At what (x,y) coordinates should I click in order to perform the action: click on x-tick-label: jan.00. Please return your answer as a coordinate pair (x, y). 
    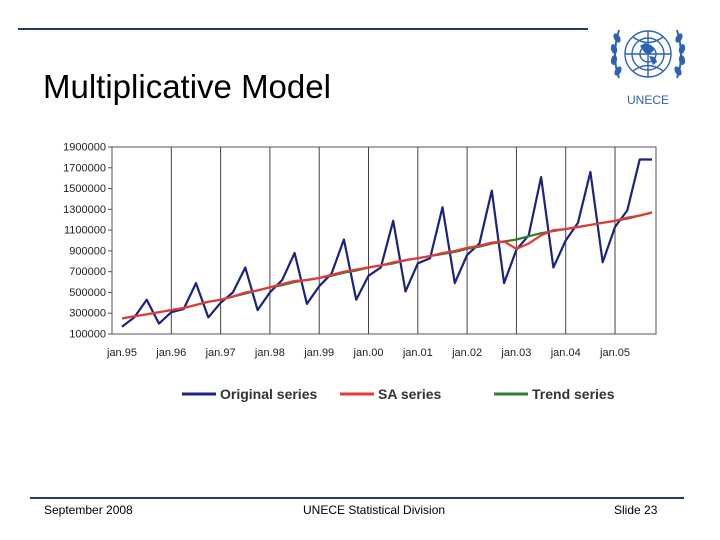
    Looking at the image, I should click on (368, 353).